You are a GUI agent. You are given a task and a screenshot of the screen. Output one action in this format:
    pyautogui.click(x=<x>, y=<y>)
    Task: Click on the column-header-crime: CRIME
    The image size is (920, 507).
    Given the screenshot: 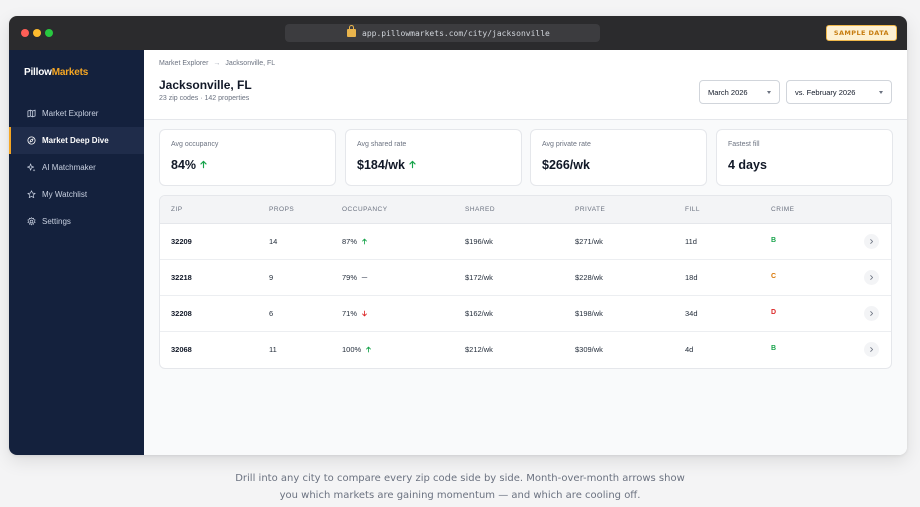 What is the action you would take?
    pyautogui.click(x=783, y=209)
    